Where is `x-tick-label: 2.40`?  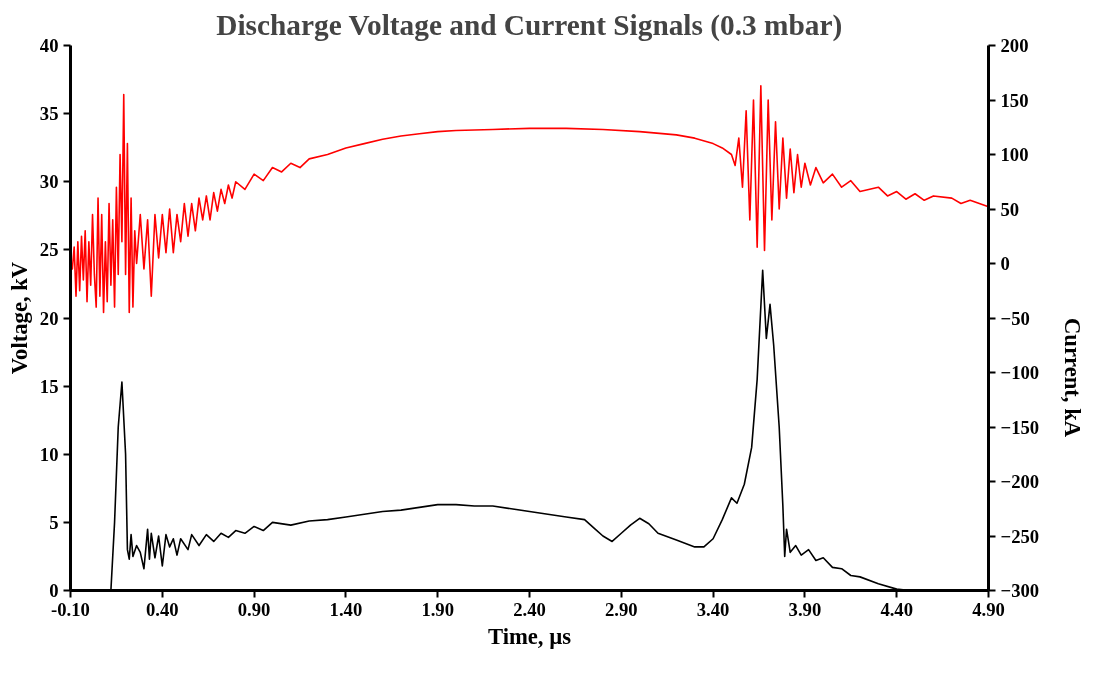
x-tick-label: 2.40 is located at coordinates (529, 609).